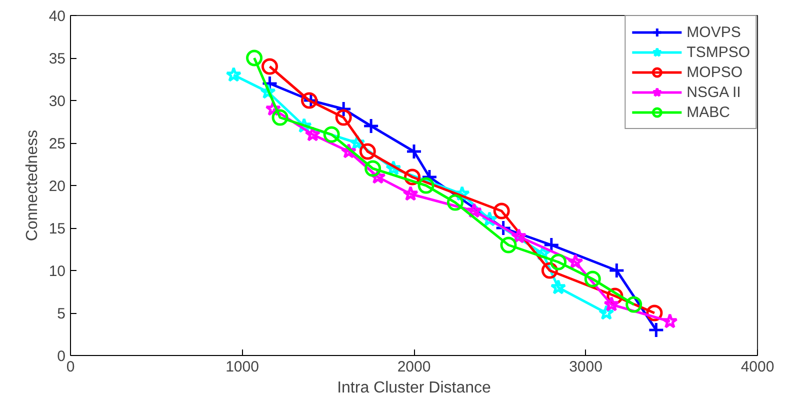 The width and height of the screenshot is (787, 405). What do you see at coordinates (57, 101) in the screenshot?
I see `y-tick-label: 30` at bounding box center [57, 101].